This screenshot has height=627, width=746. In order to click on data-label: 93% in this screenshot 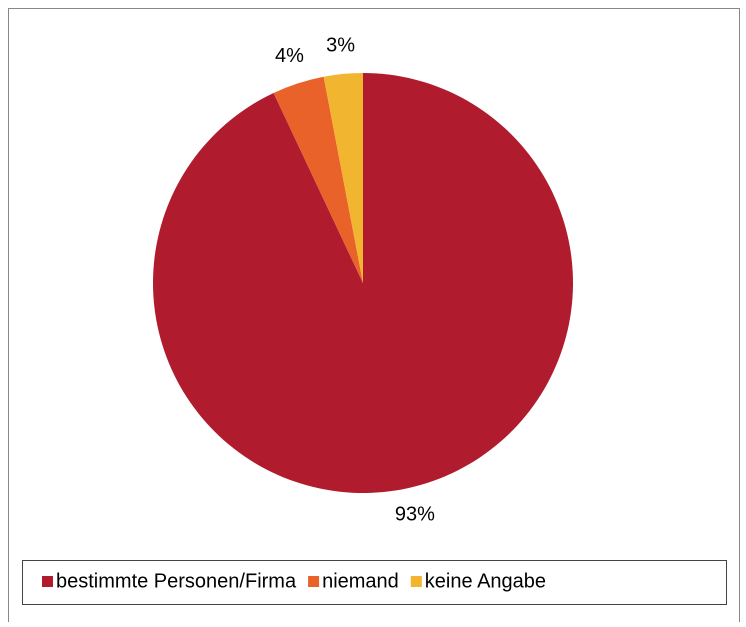, I will do `click(415, 515)`.